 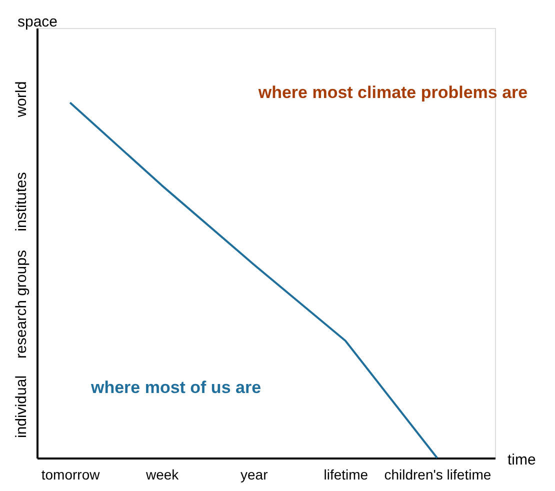 I want to click on x-axis-title: time, so click(x=522, y=460).